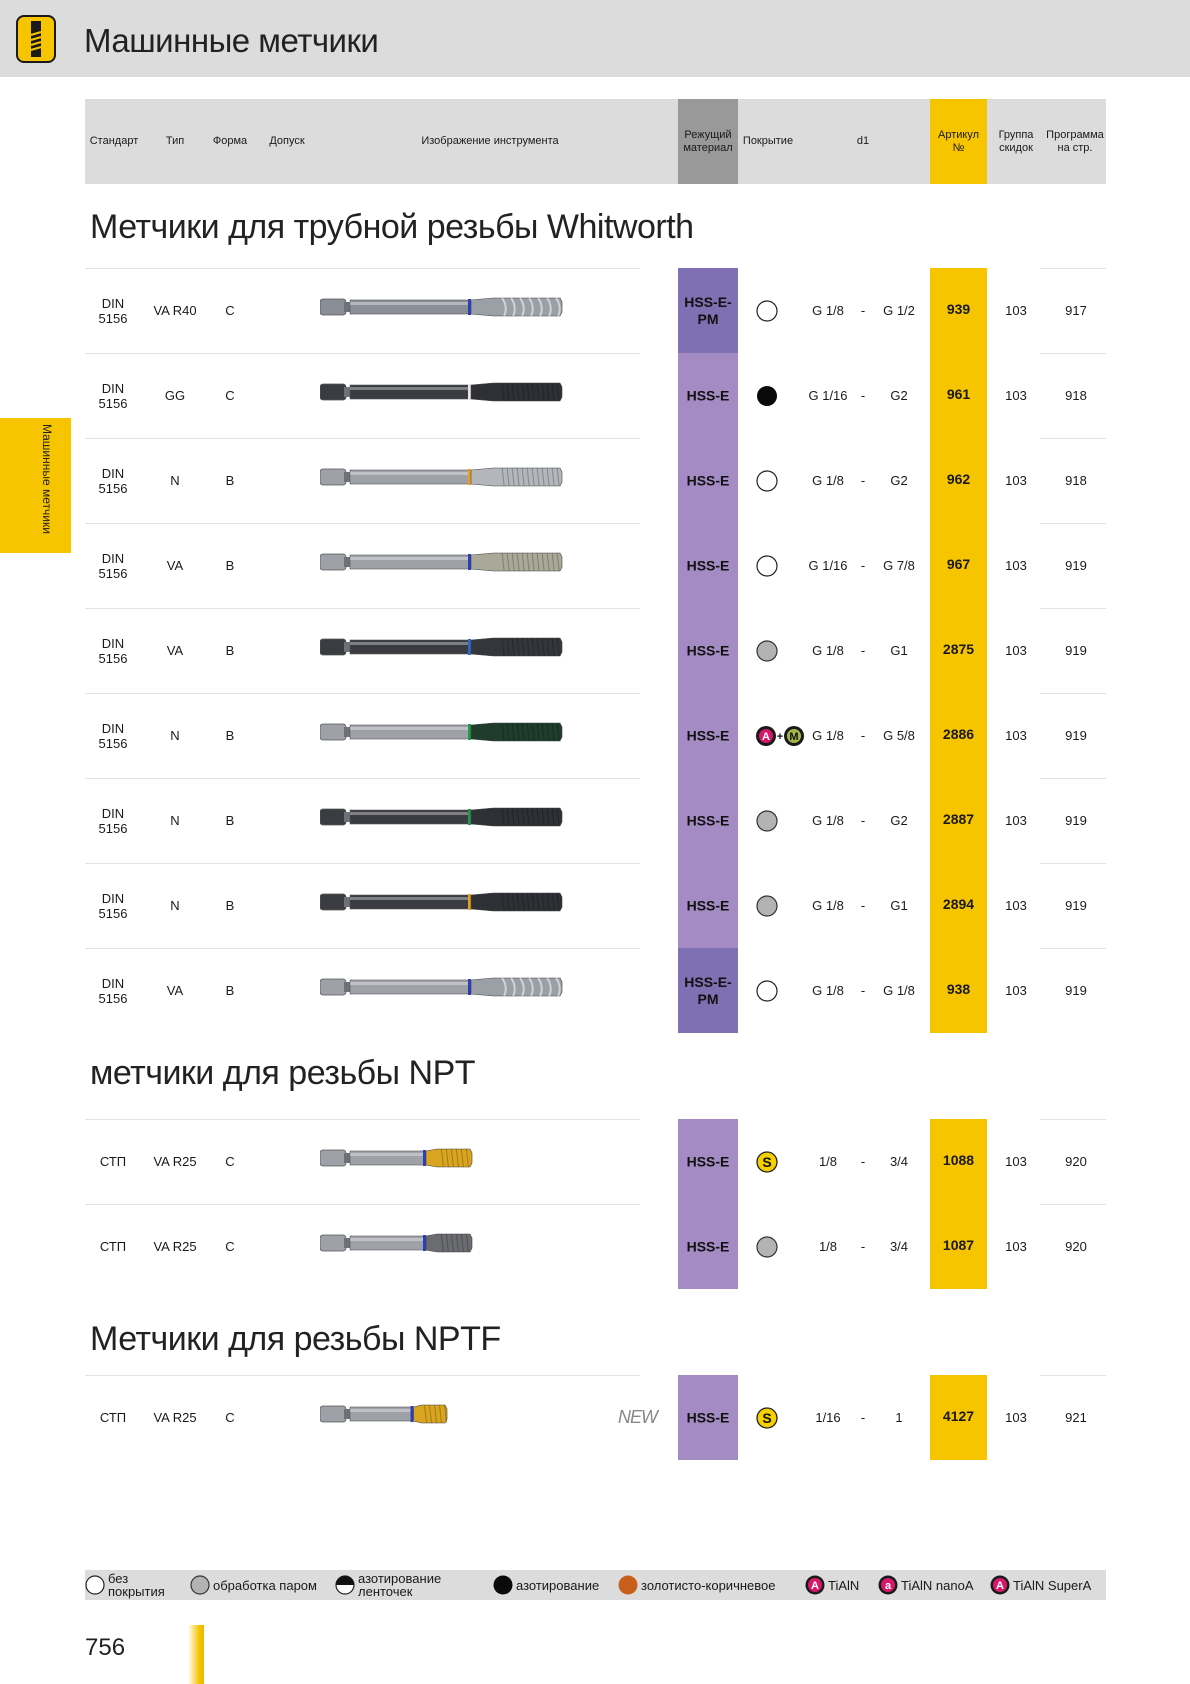 Image resolution: width=1190 pixels, height=1684 pixels. What do you see at coordinates (779, 735) in the screenshot?
I see `coating-icon: A + M` at bounding box center [779, 735].